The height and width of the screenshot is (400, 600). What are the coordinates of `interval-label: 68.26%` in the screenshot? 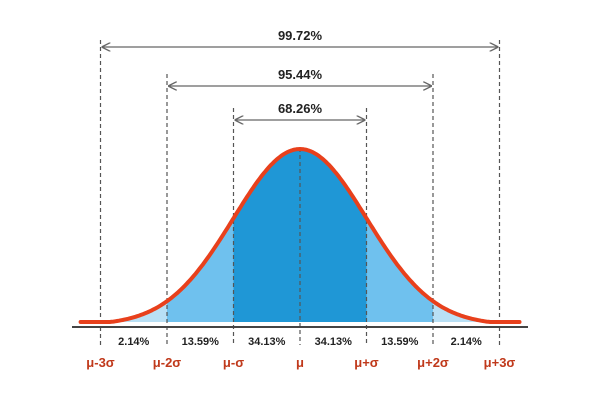 It's located at (300, 108).